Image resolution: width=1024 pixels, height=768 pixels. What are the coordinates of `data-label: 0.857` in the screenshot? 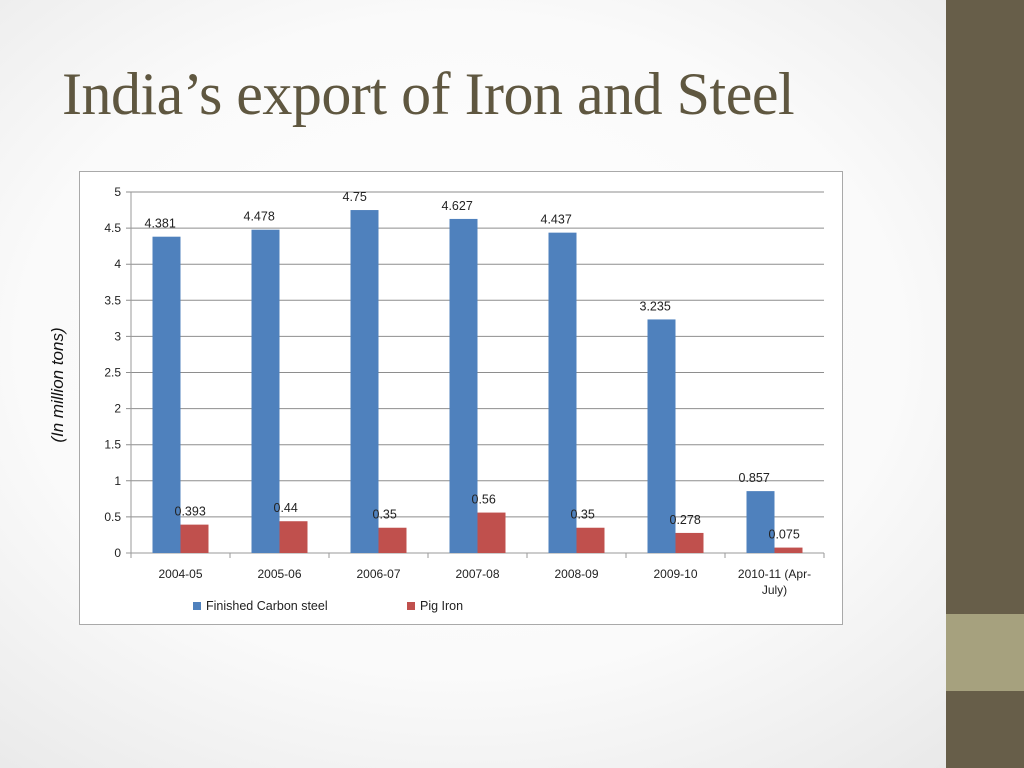 It's located at (754, 478).